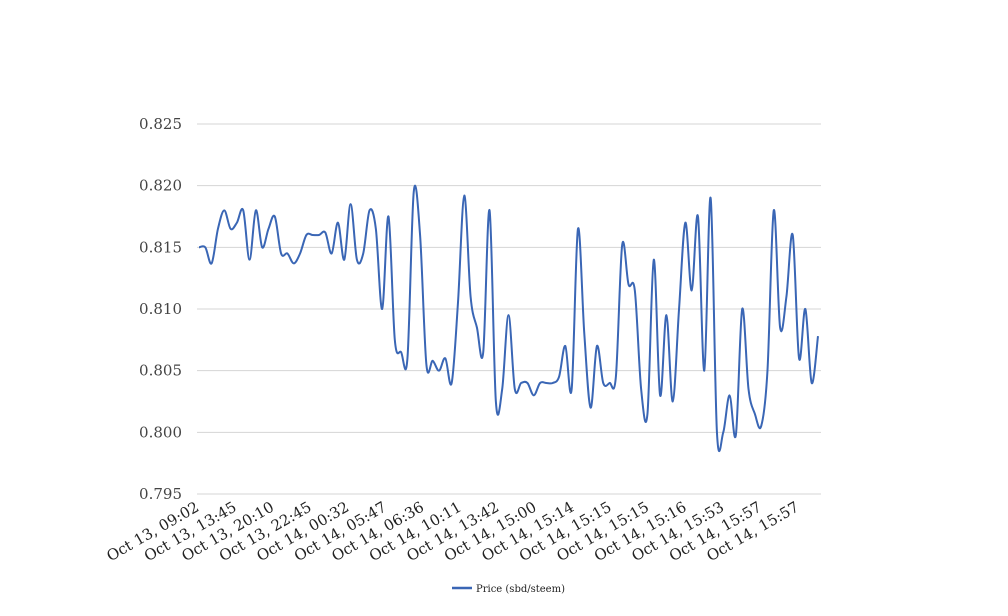 The width and height of the screenshot is (1008, 616). What do you see at coordinates (508, 589) in the screenshot?
I see `legend: Price (sbd/steem)` at bounding box center [508, 589].